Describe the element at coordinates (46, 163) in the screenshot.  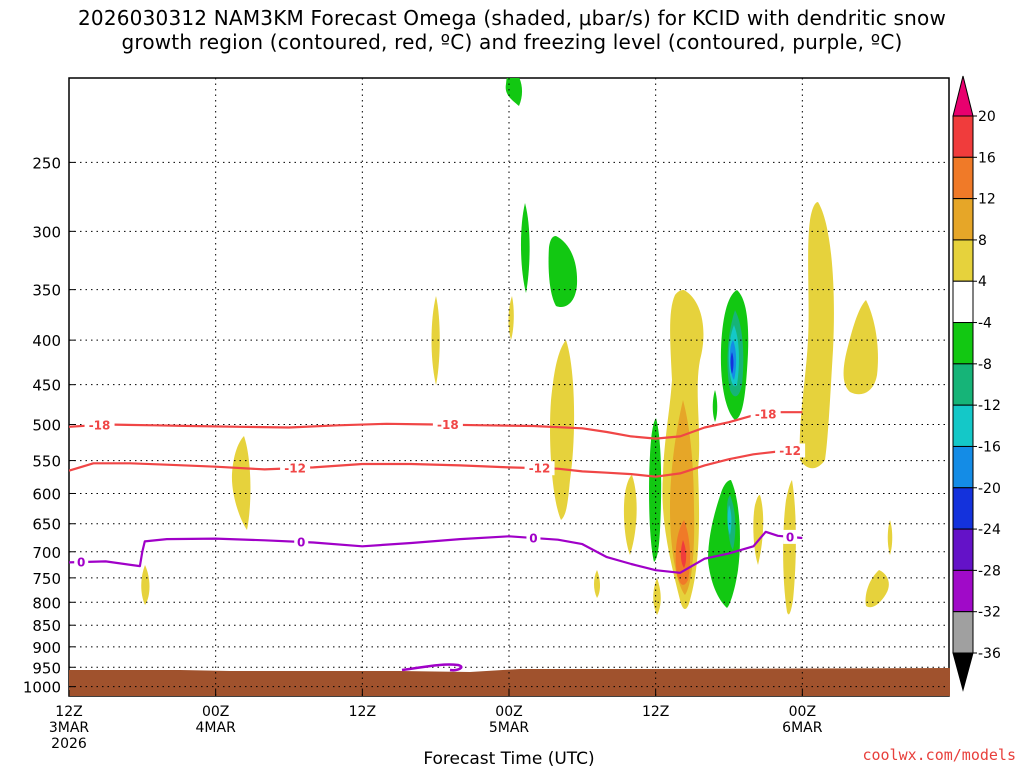
I see `y-tick-label: 250` at that location.